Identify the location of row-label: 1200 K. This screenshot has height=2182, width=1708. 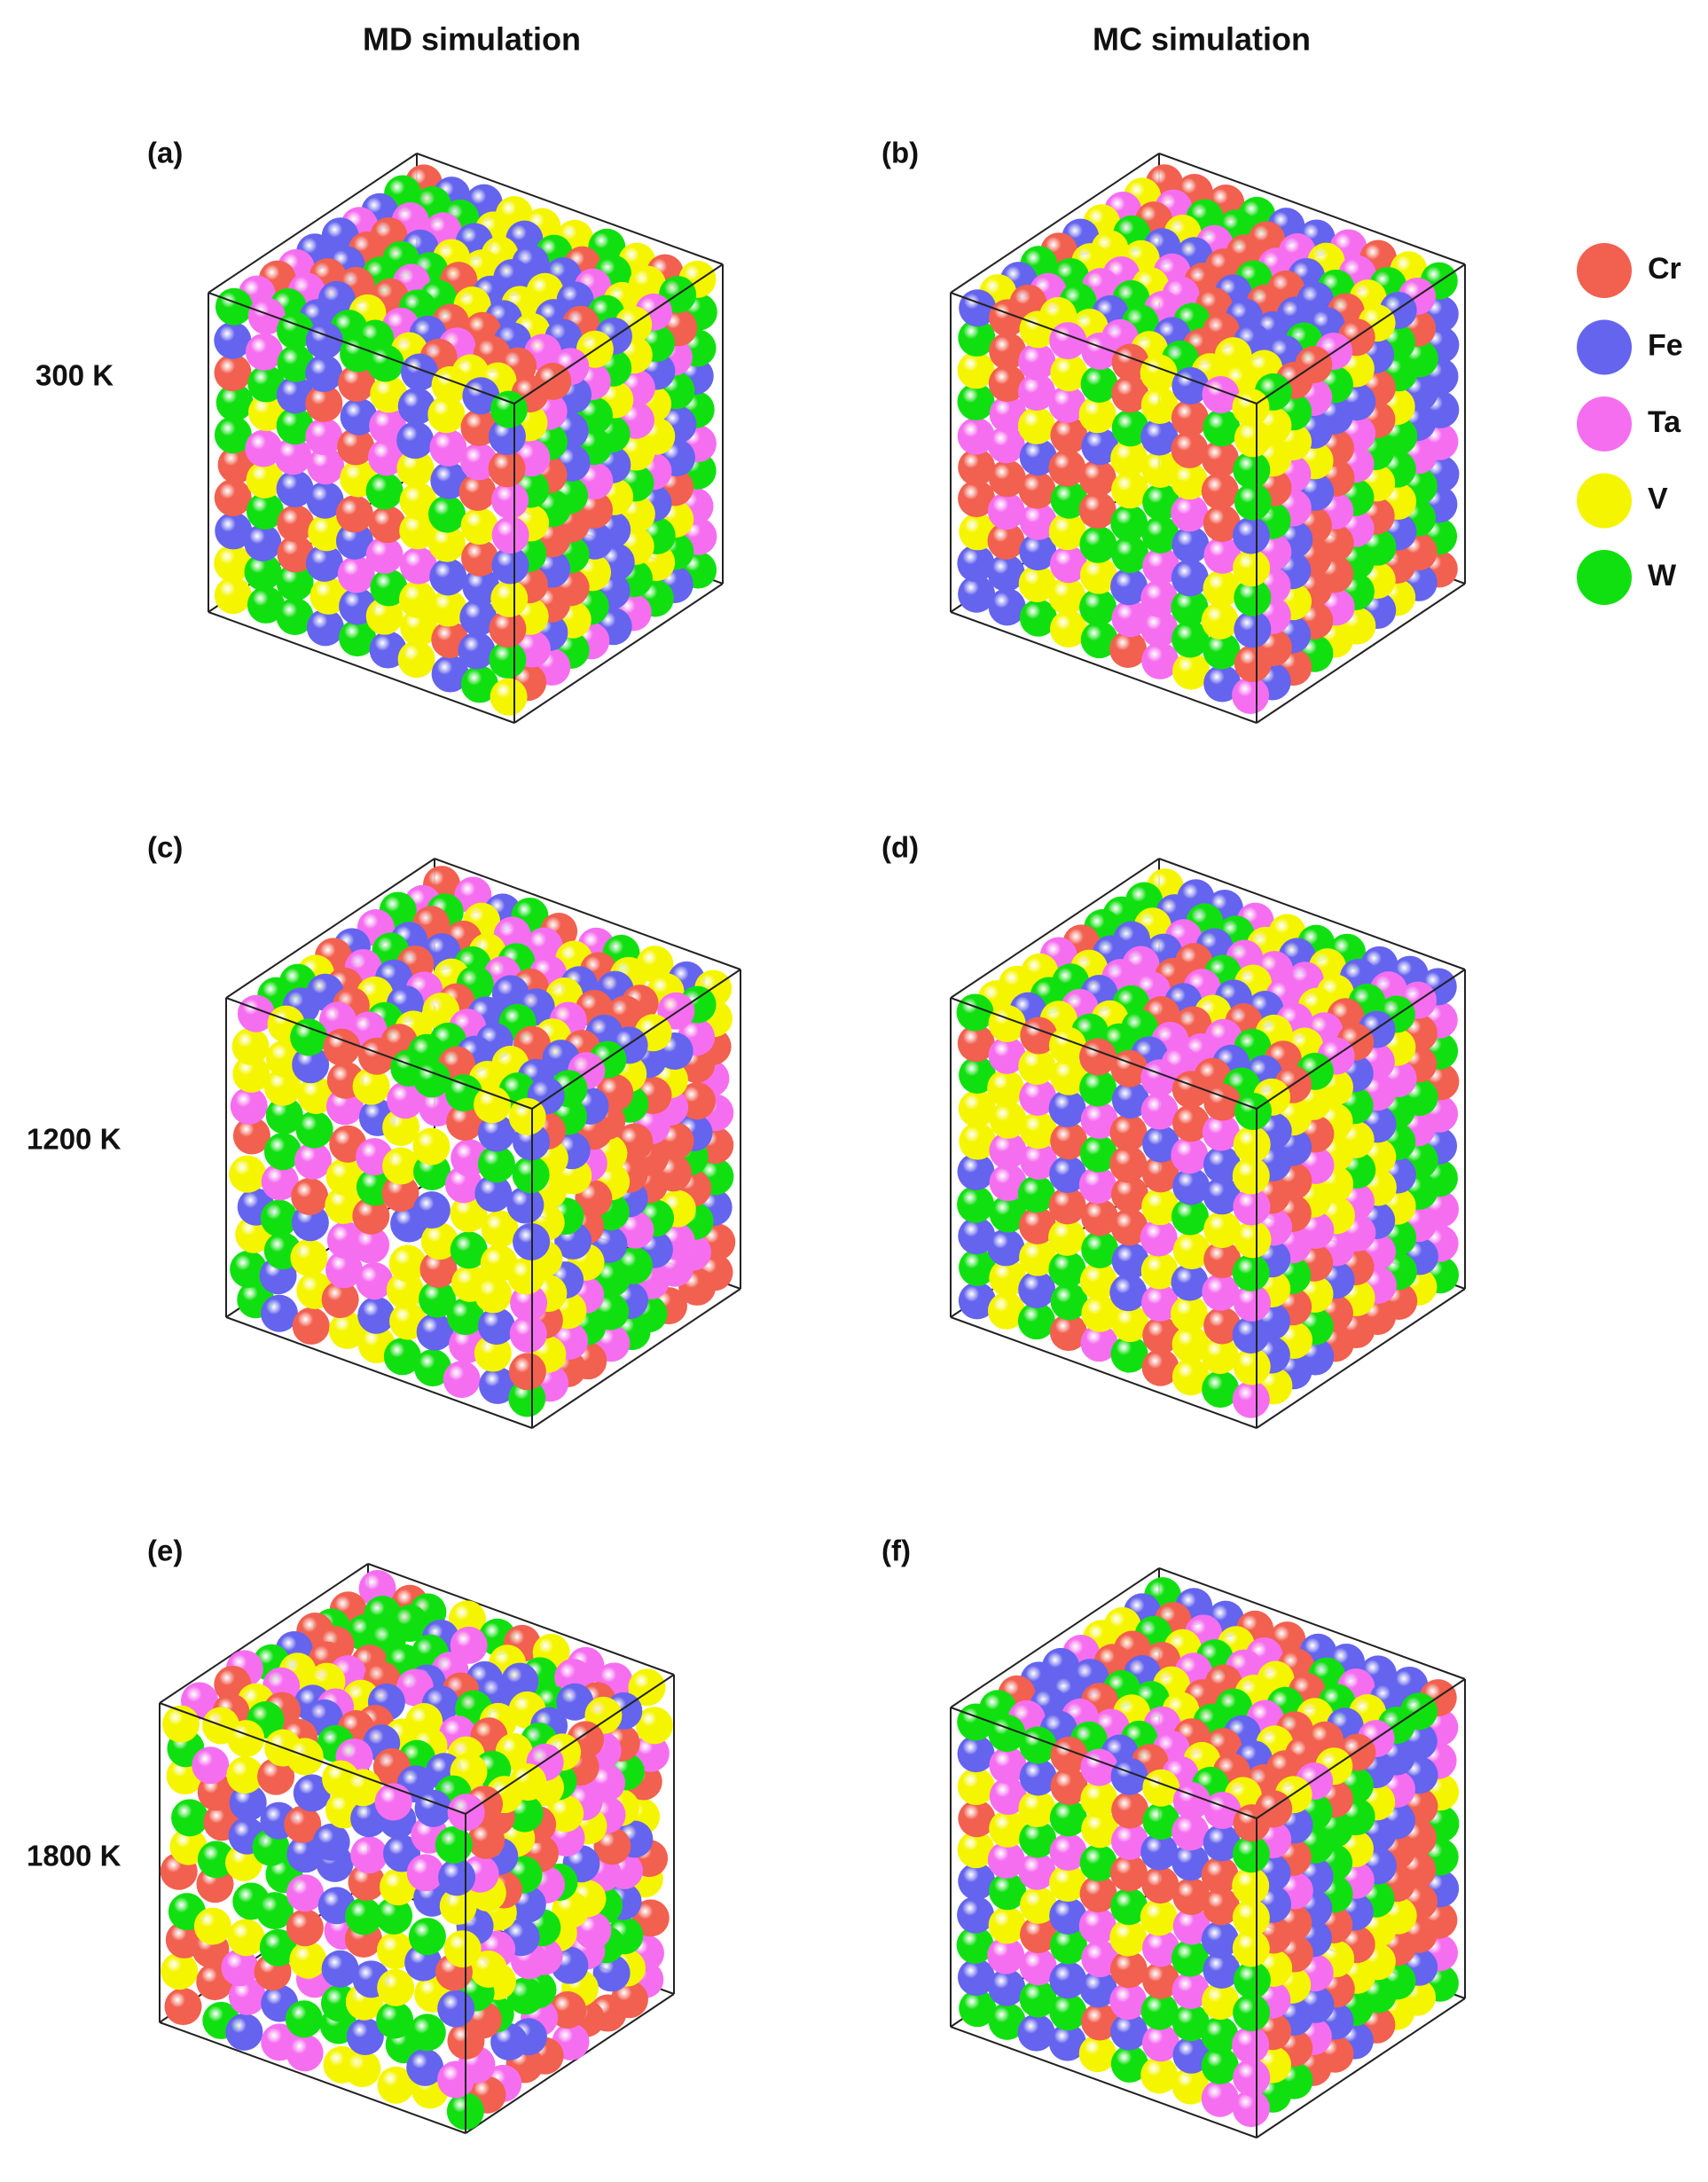
(74, 1139).